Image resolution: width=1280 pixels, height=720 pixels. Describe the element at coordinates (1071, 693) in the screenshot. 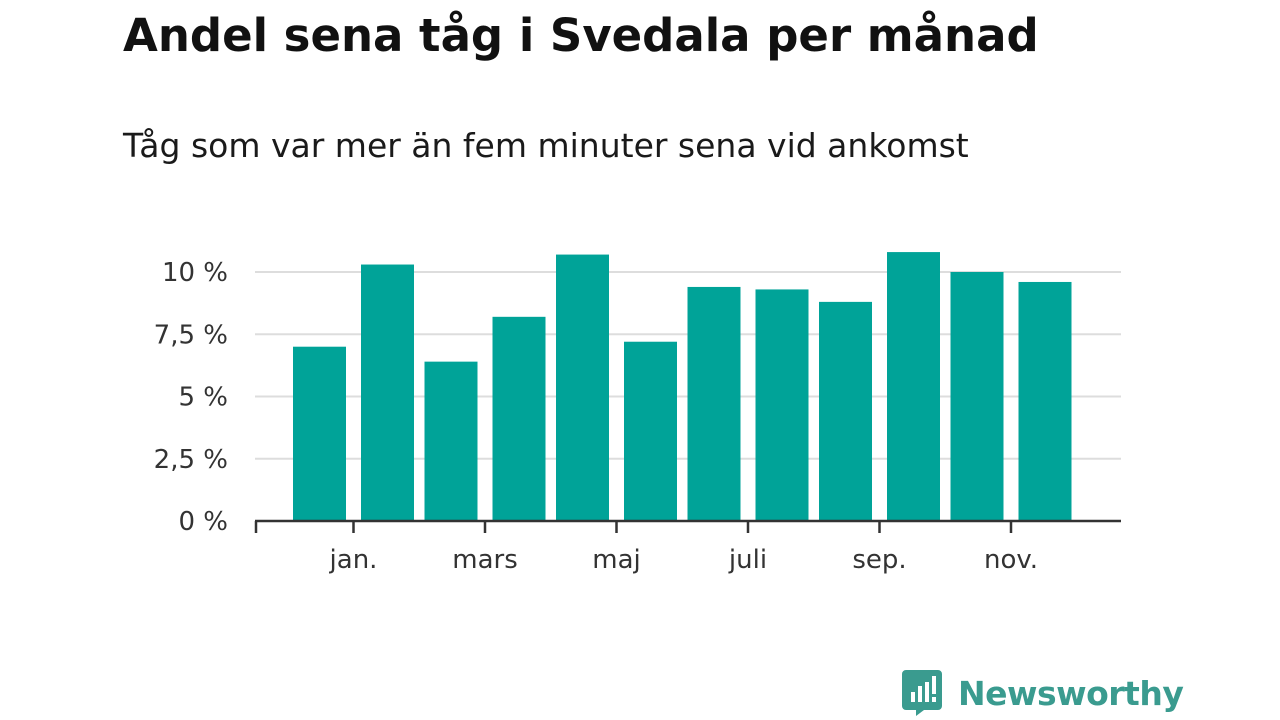

I see `brand-name: Newsworthy` at that location.